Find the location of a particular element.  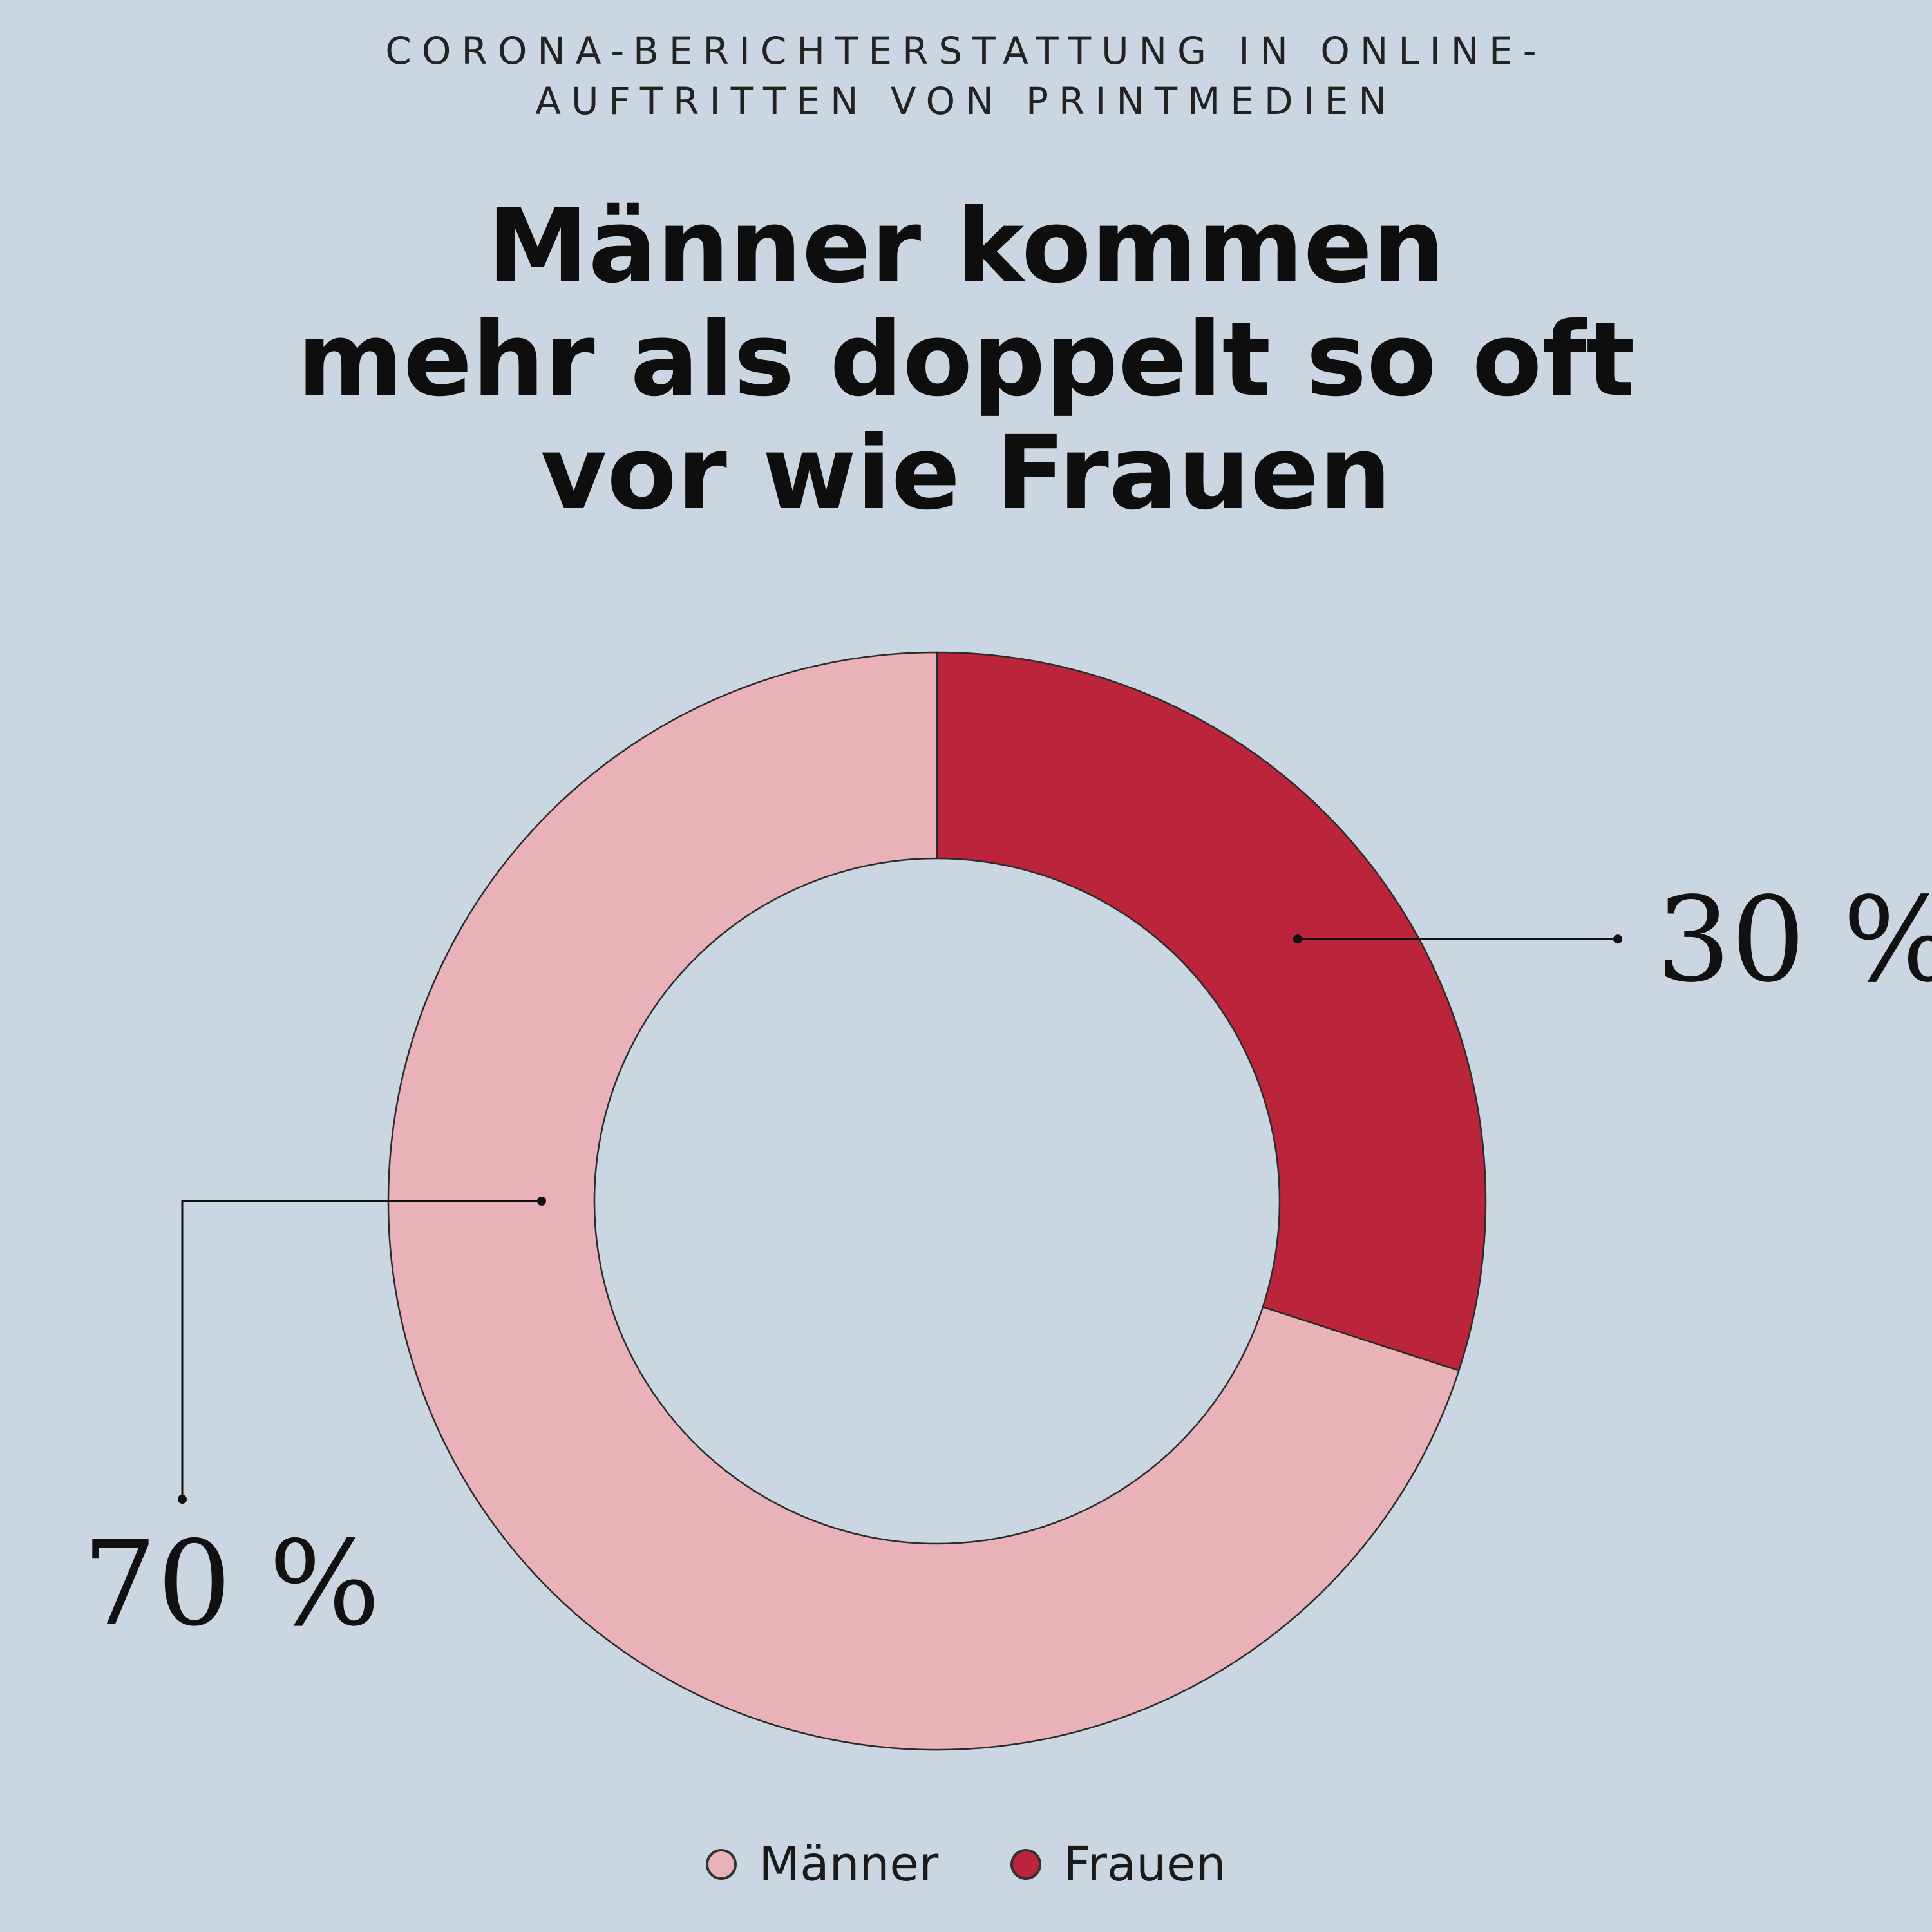

title-line-2: mehr als doppelt so oft is located at coordinates (966, 360).